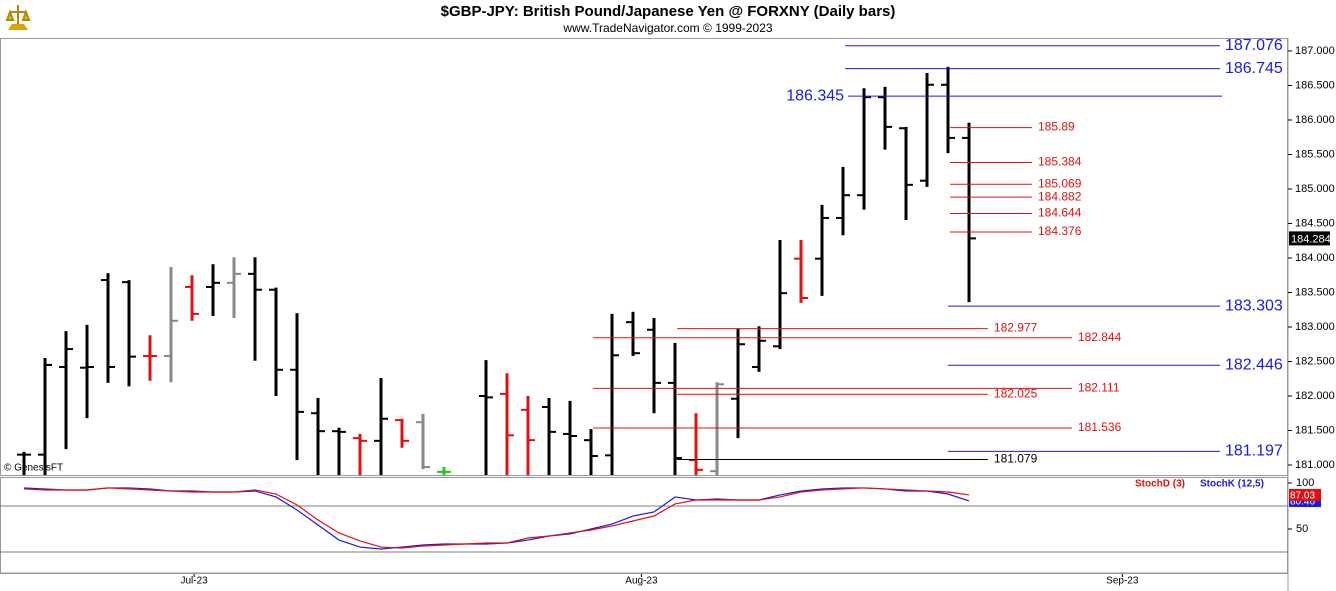  I want to click on level-label: 182.844, so click(1100, 337).